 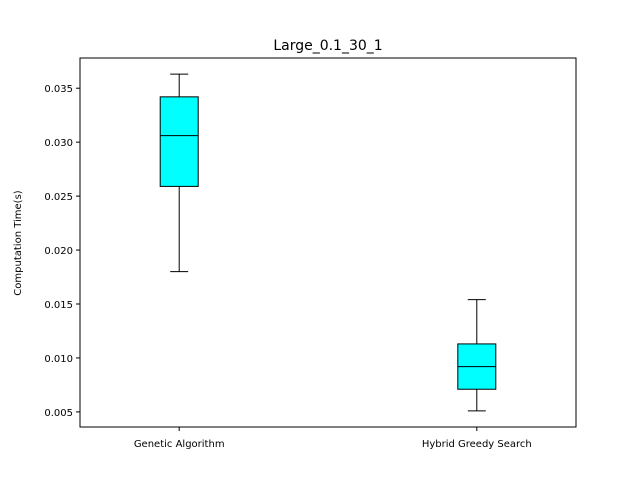 I want to click on y-tick-label: 0.015, so click(x=58, y=305).